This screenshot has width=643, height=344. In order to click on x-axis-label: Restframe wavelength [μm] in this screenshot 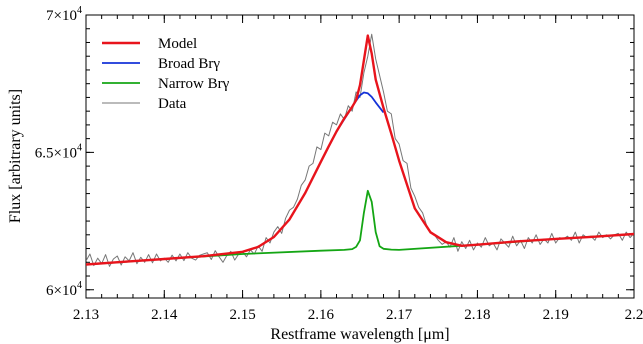, I will do `click(359, 334)`.